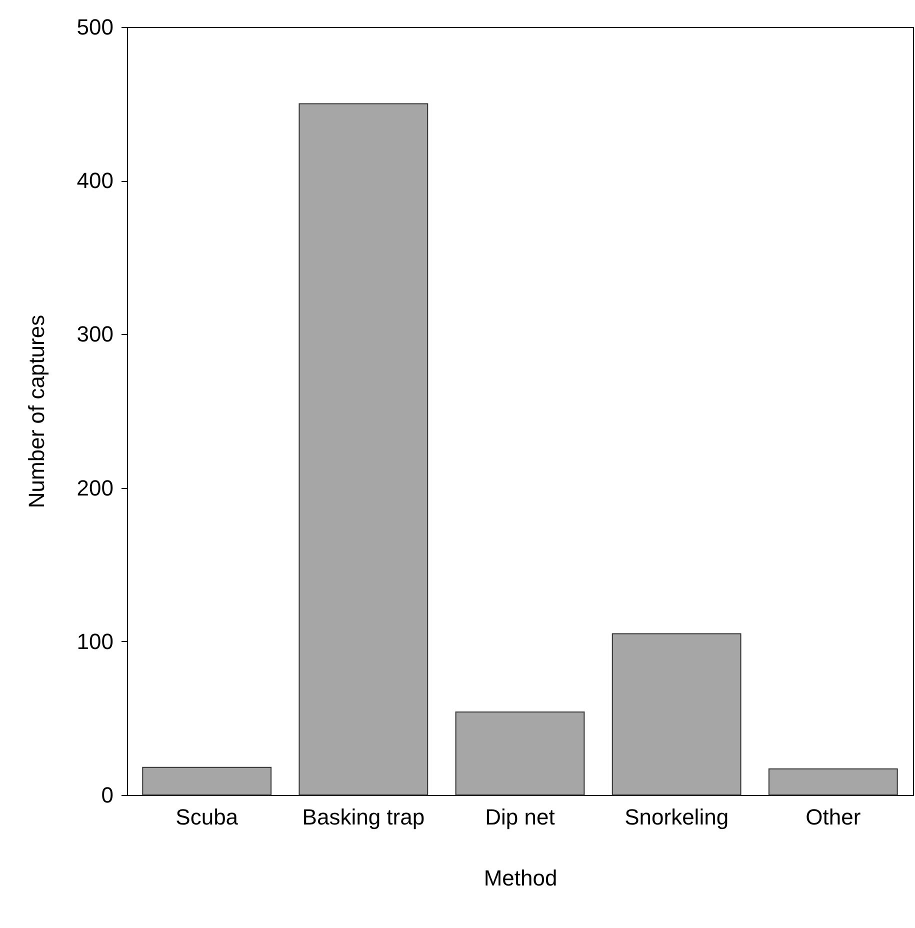  I want to click on x-tick-label: Basking trap, so click(363, 817).